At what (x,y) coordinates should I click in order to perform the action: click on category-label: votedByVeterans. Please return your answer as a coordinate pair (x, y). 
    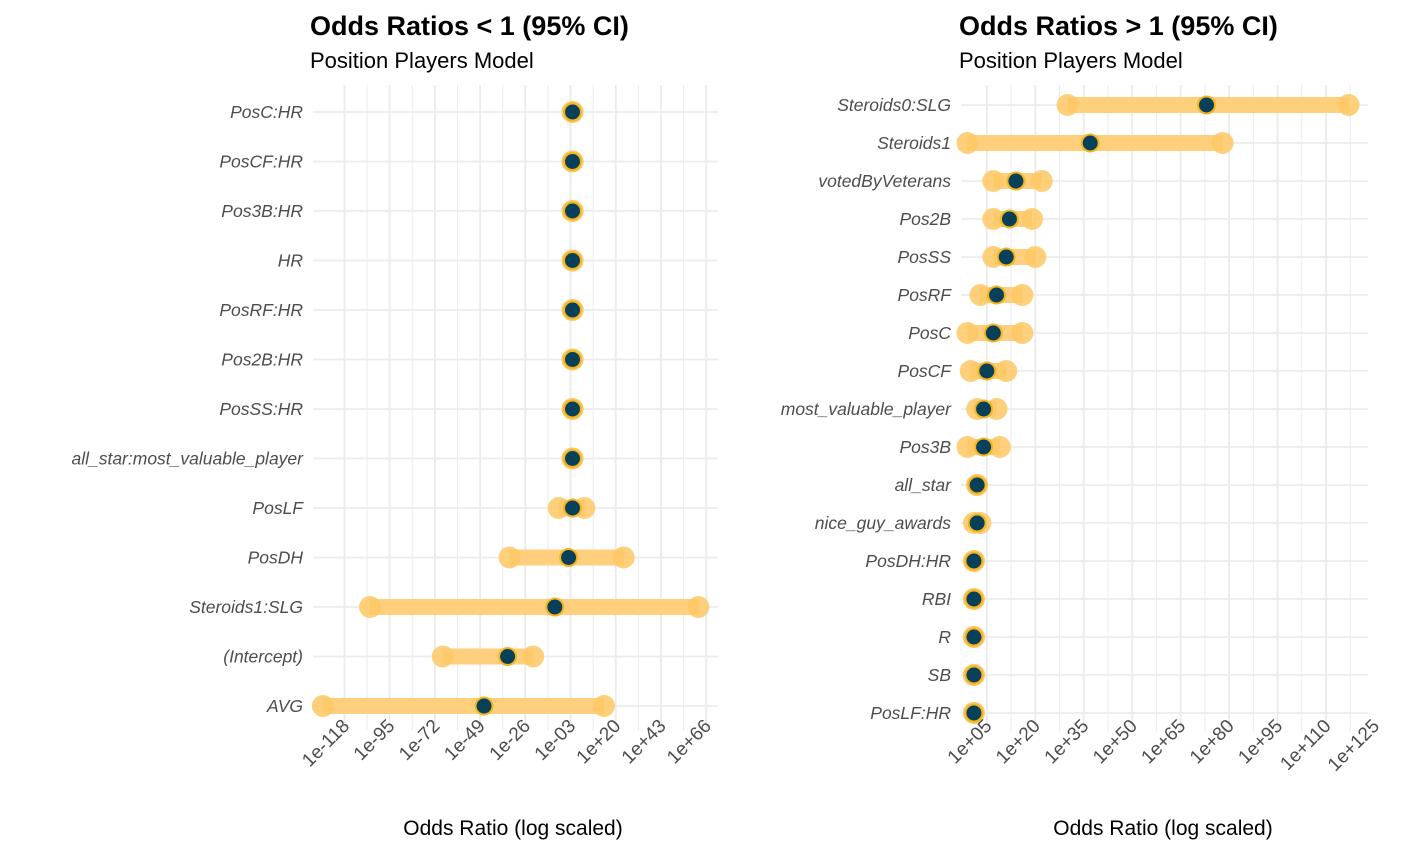
    Looking at the image, I should click on (884, 181).